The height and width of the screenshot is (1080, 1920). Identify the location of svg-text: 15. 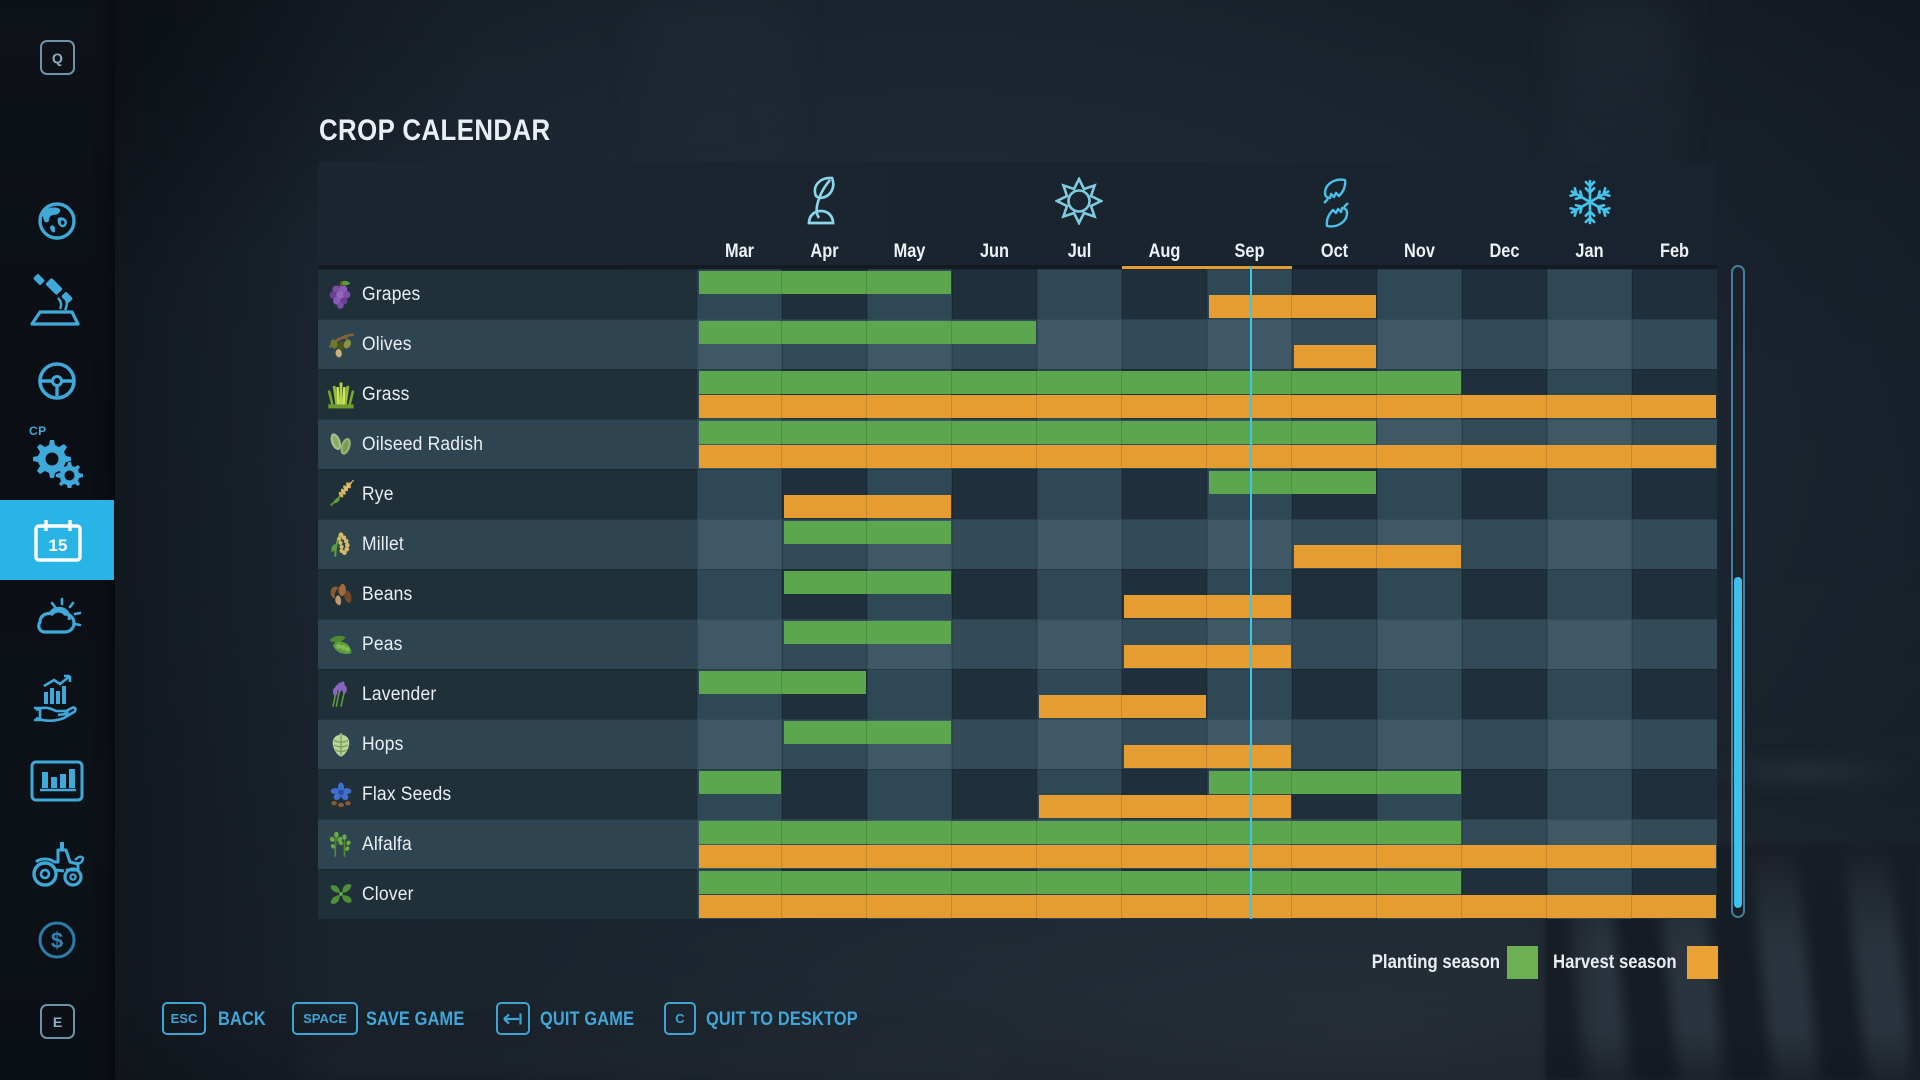
(58, 545).